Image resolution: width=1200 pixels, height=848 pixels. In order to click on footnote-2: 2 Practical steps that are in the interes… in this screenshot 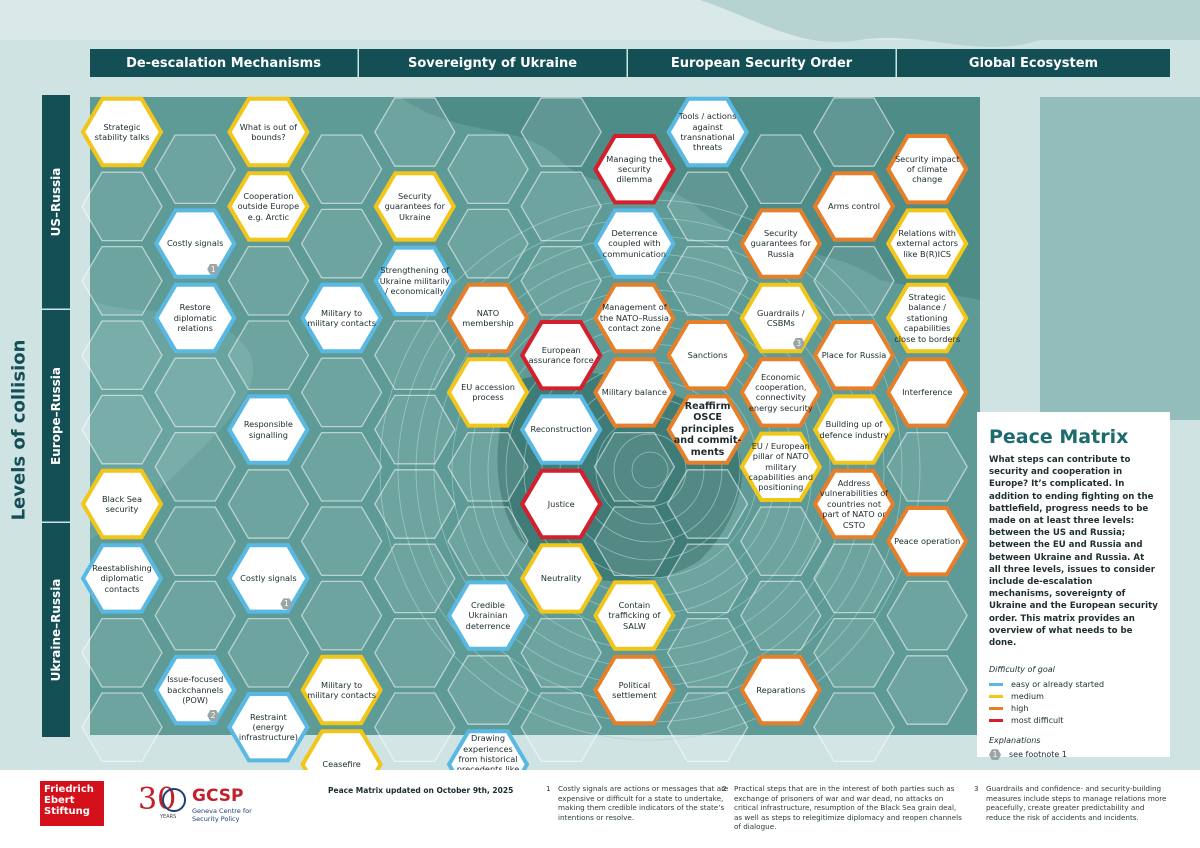, I will do `click(842, 808)`.